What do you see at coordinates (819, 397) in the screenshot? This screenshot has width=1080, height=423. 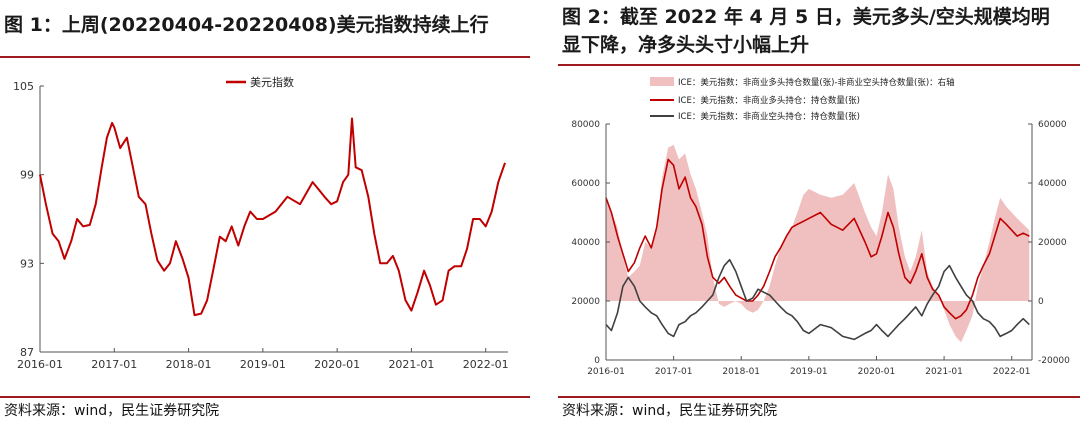 I see `figure-2-bottom-rule` at bounding box center [819, 397].